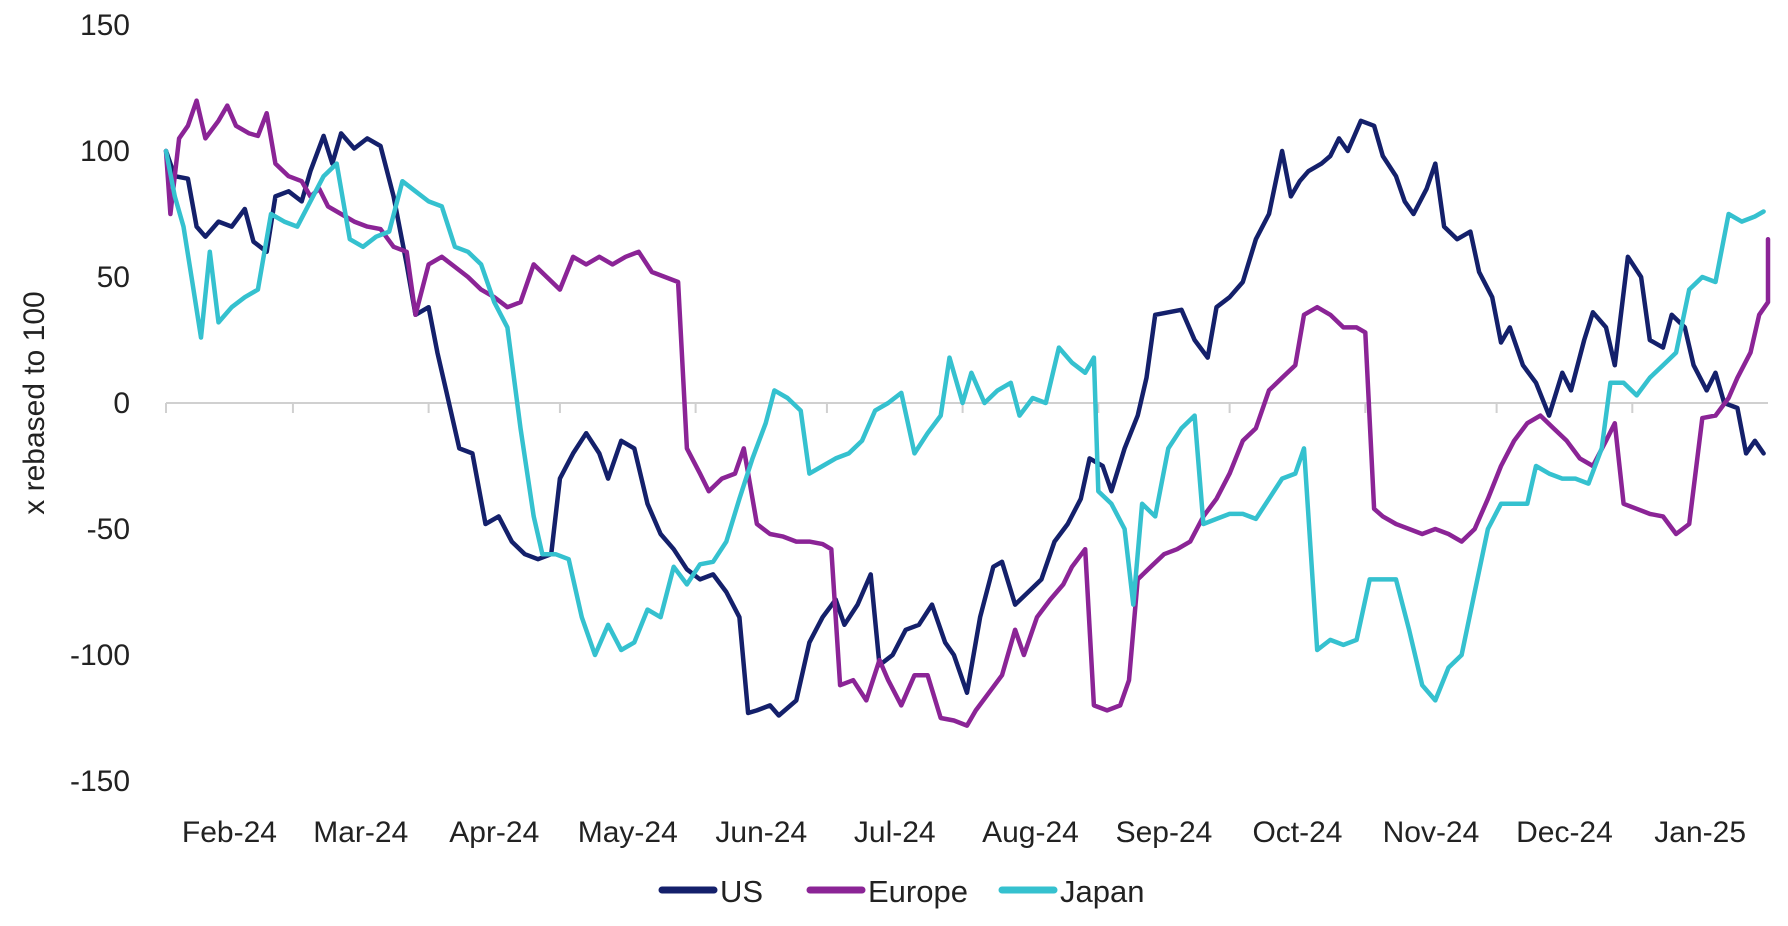 The image size is (1788, 926). Describe the element at coordinates (121, 403) in the screenshot. I see `y-tick-label: 0` at that location.